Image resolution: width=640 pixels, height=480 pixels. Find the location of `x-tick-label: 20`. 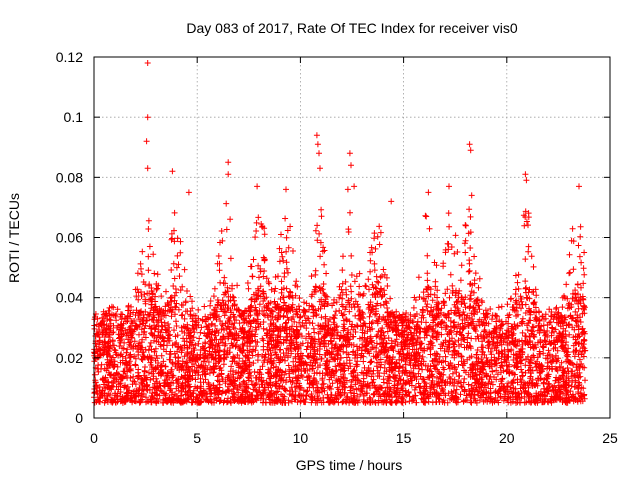

x-tick-label: 20 is located at coordinates (507, 438).